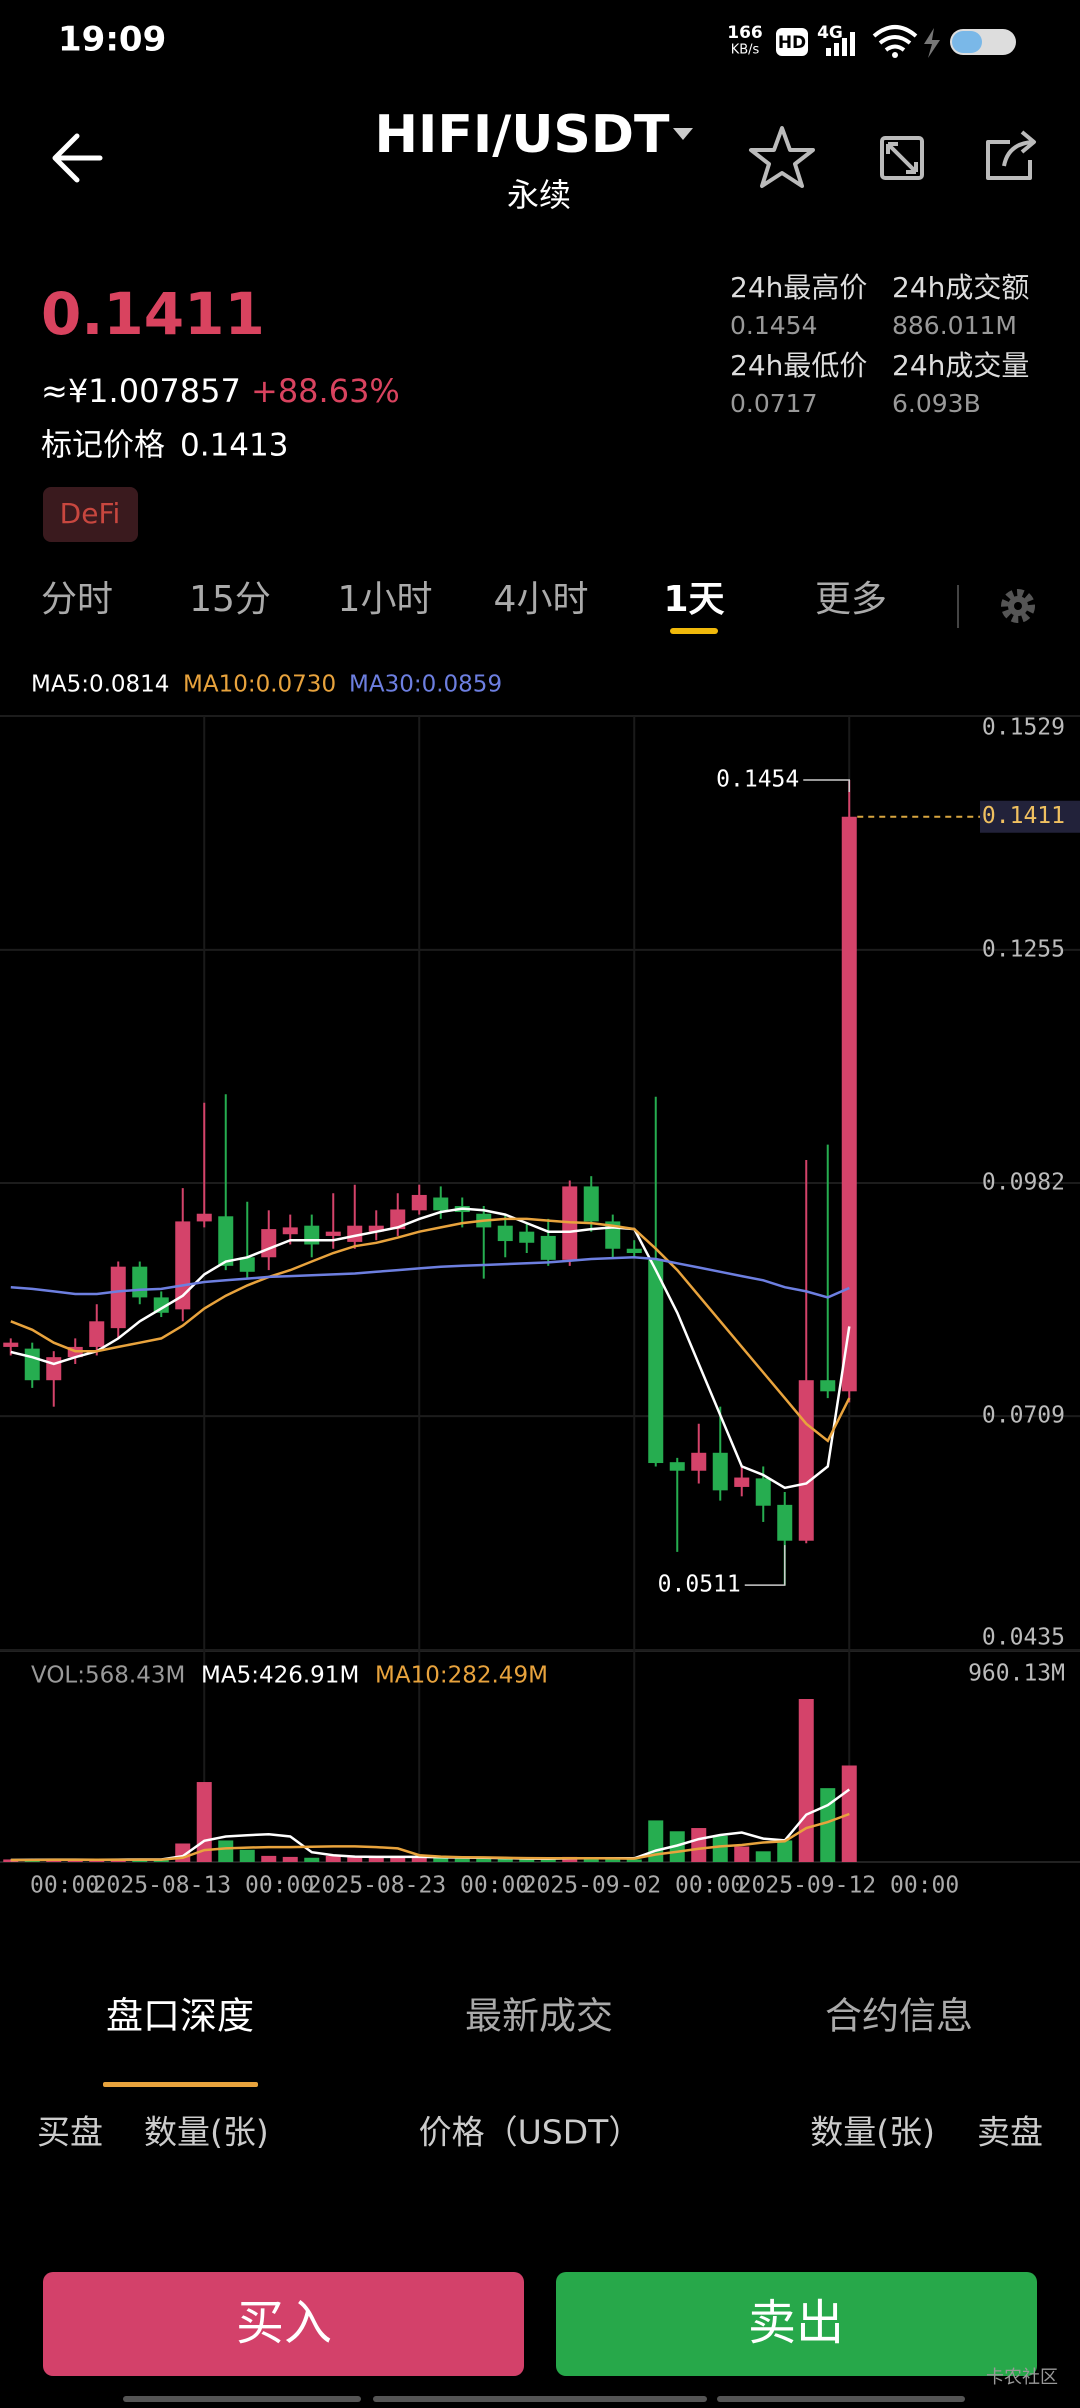  I want to click on hd-icon, so click(792, 42).